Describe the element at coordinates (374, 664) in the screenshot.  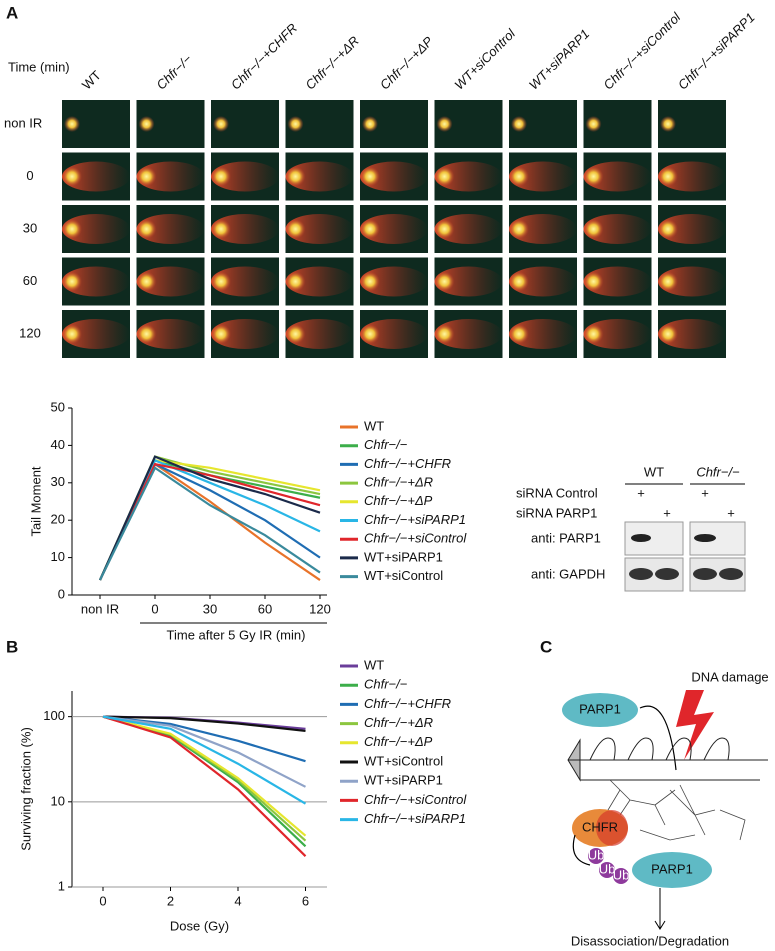
I see `legend-label: WT` at that location.